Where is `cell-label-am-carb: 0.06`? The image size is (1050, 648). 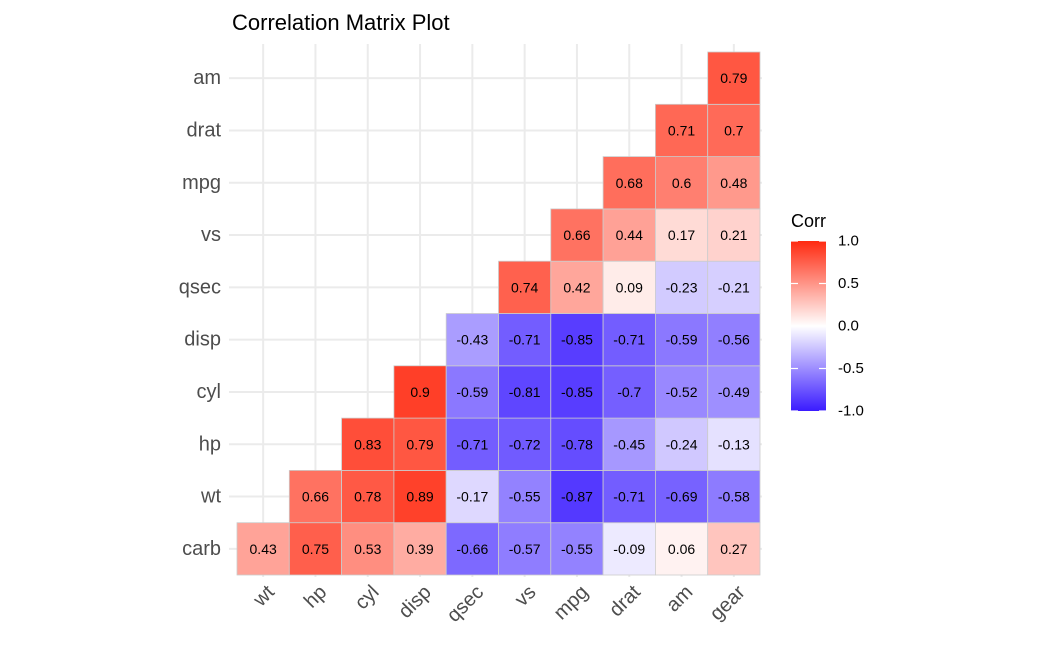
cell-label-am-carb: 0.06 is located at coordinates (681, 549).